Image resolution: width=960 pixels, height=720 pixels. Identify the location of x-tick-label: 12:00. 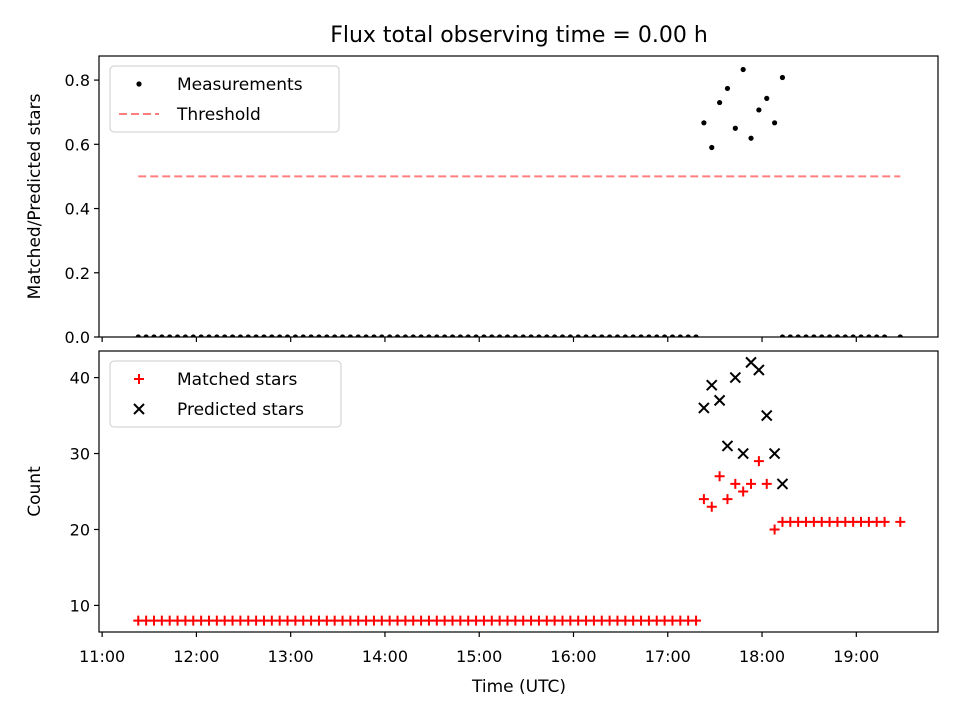
(196, 656).